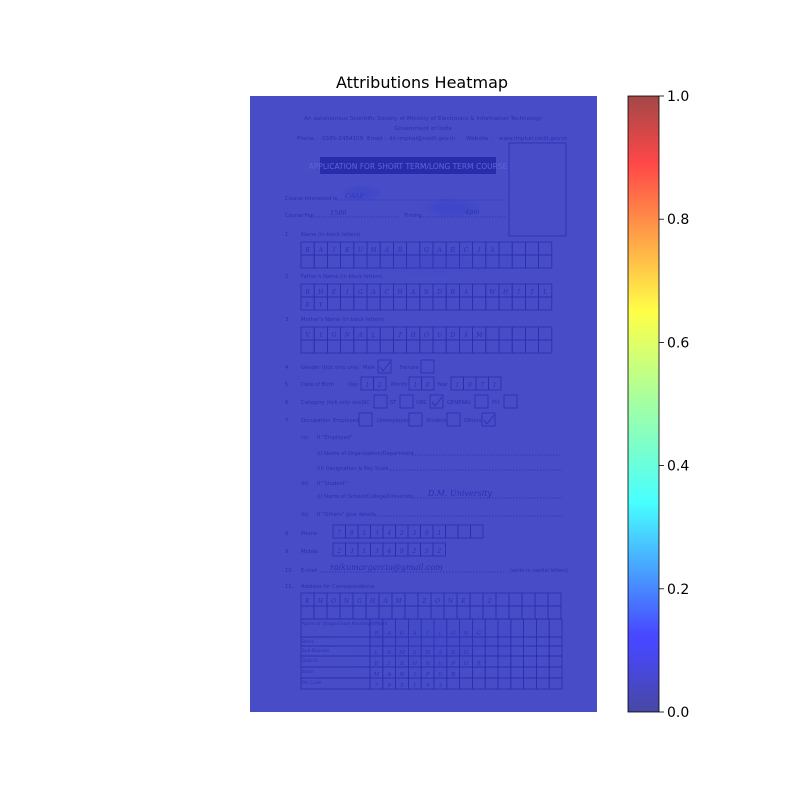 Image resolution: width=800 pixels, height=800 pixels. Describe the element at coordinates (674, 405) in the screenshot. I see `colorbar-ticks: 0.0 0.2 0.4 0.6 0.8 1.0` at that location.